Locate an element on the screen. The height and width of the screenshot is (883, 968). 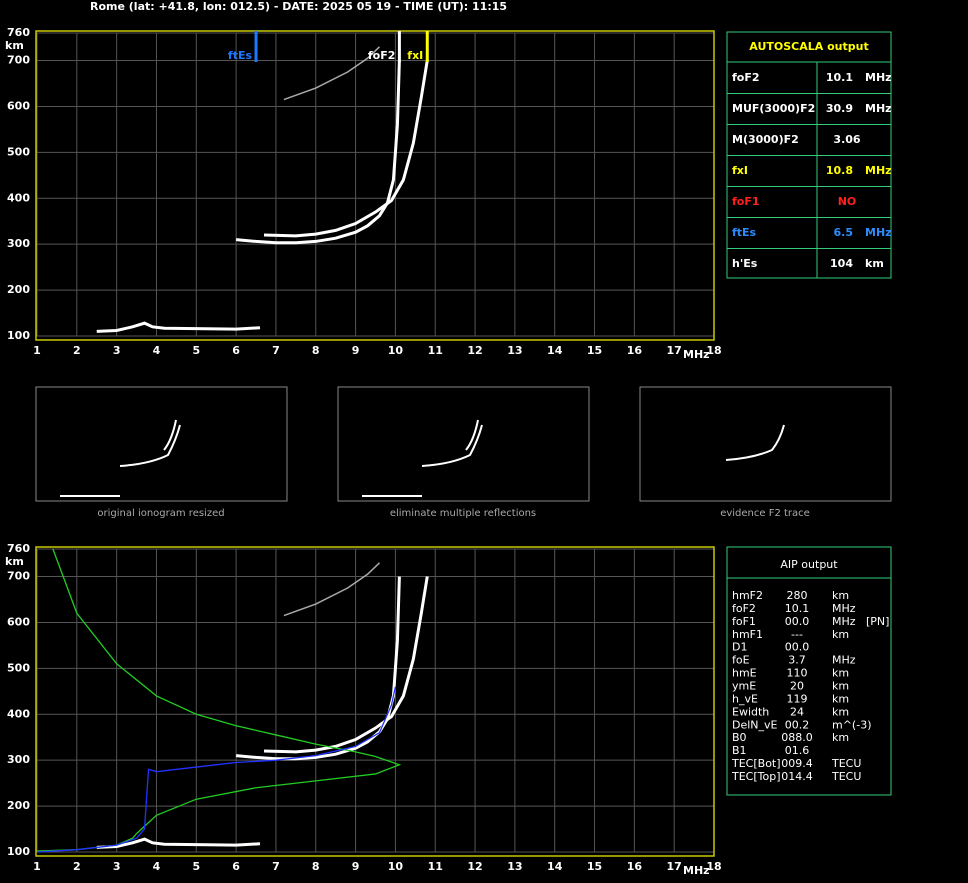
autoscala-unit: km is located at coordinates (874, 263).